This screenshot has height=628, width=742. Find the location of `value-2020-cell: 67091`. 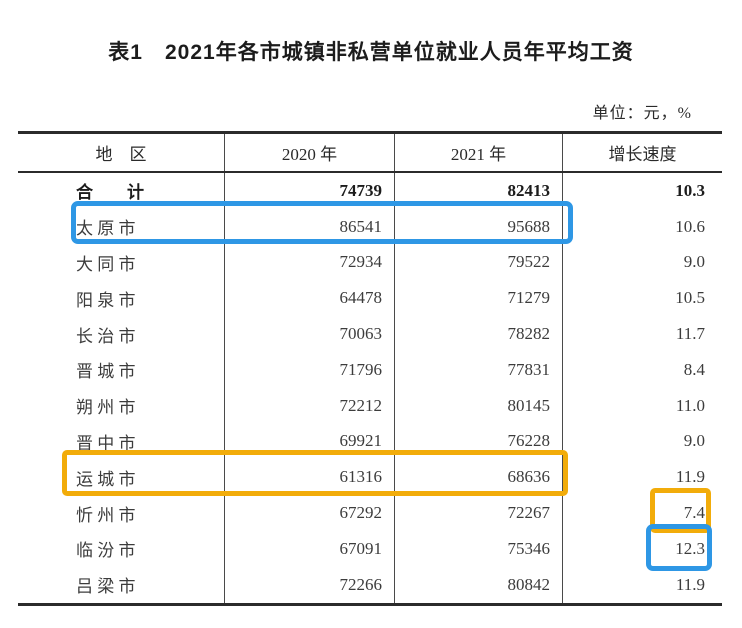

value-2020-cell: 67091 is located at coordinates (310, 548).